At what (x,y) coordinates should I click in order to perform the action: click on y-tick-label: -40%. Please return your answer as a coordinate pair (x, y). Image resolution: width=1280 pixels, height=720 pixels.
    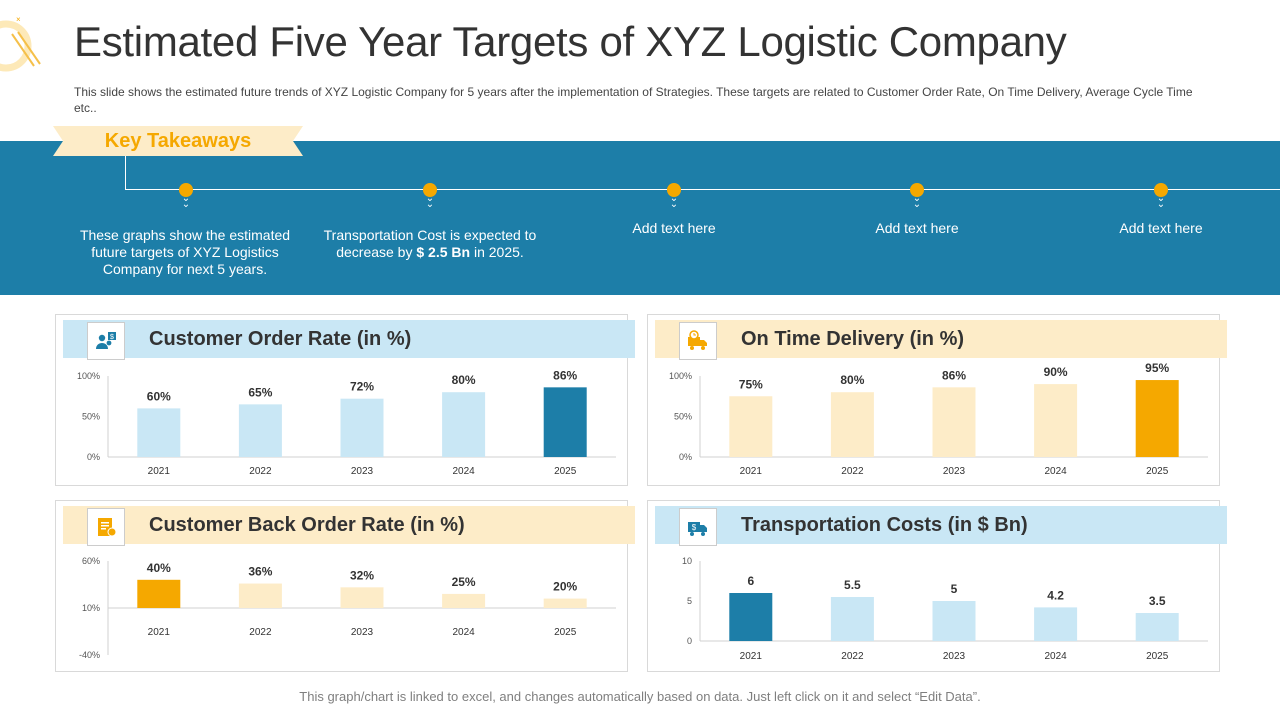
    Looking at the image, I should click on (89, 655).